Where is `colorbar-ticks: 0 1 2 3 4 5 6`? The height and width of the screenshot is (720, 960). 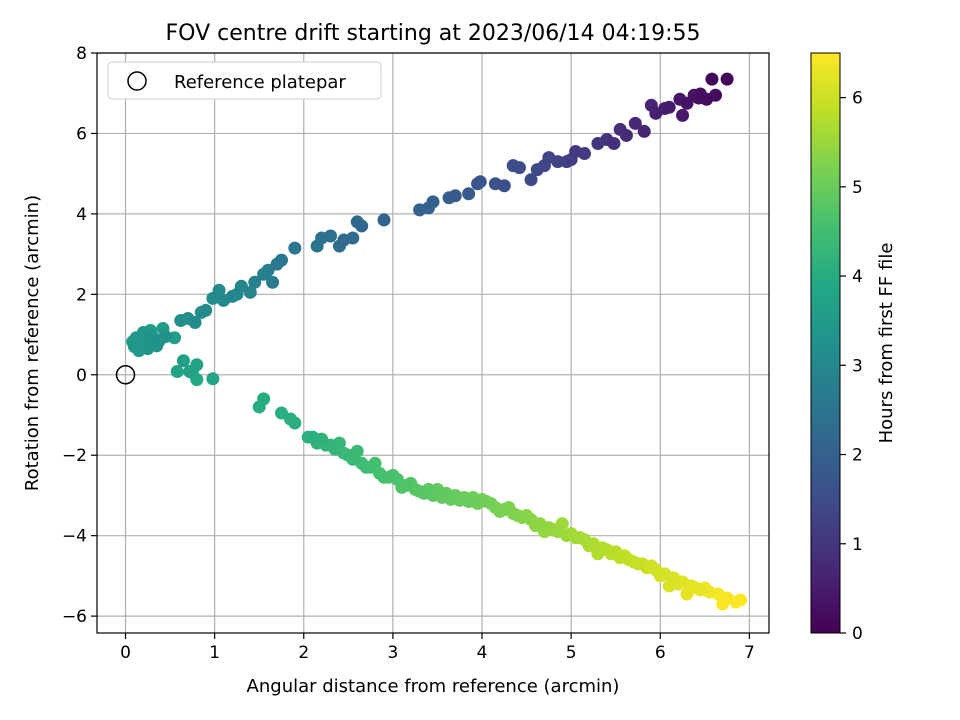 colorbar-ticks: 0 1 2 3 4 5 6 is located at coordinates (851, 366).